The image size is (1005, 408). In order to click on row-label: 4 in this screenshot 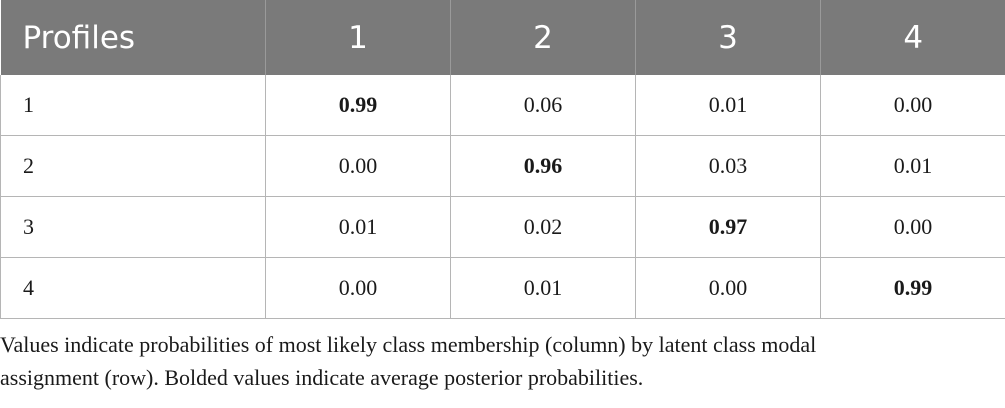, I will do `click(133, 288)`.